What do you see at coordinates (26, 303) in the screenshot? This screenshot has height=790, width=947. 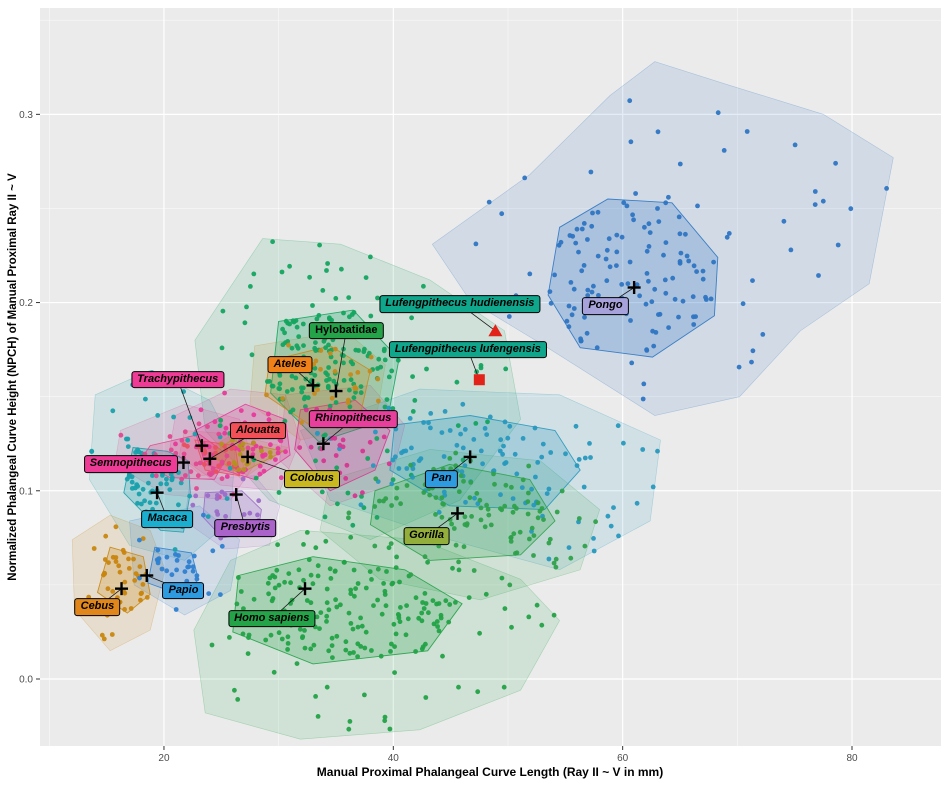 I see `y-tick-label: 0.2` at bounding box center [26, 303].